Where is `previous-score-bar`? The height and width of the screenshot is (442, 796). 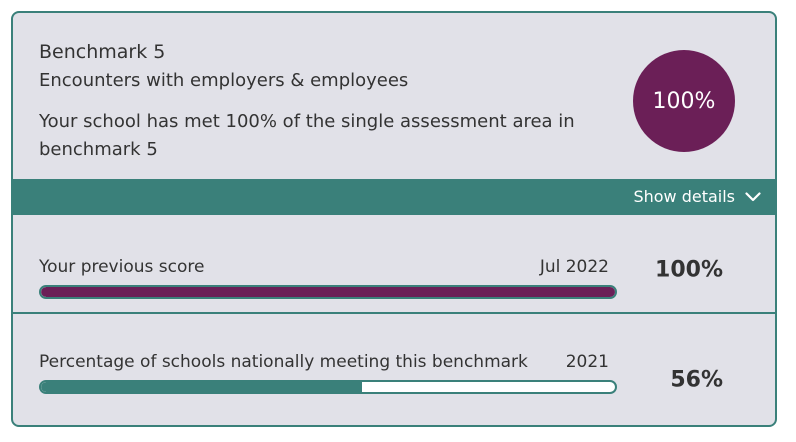
previous-score-bar is located at coordinates (328, 292).